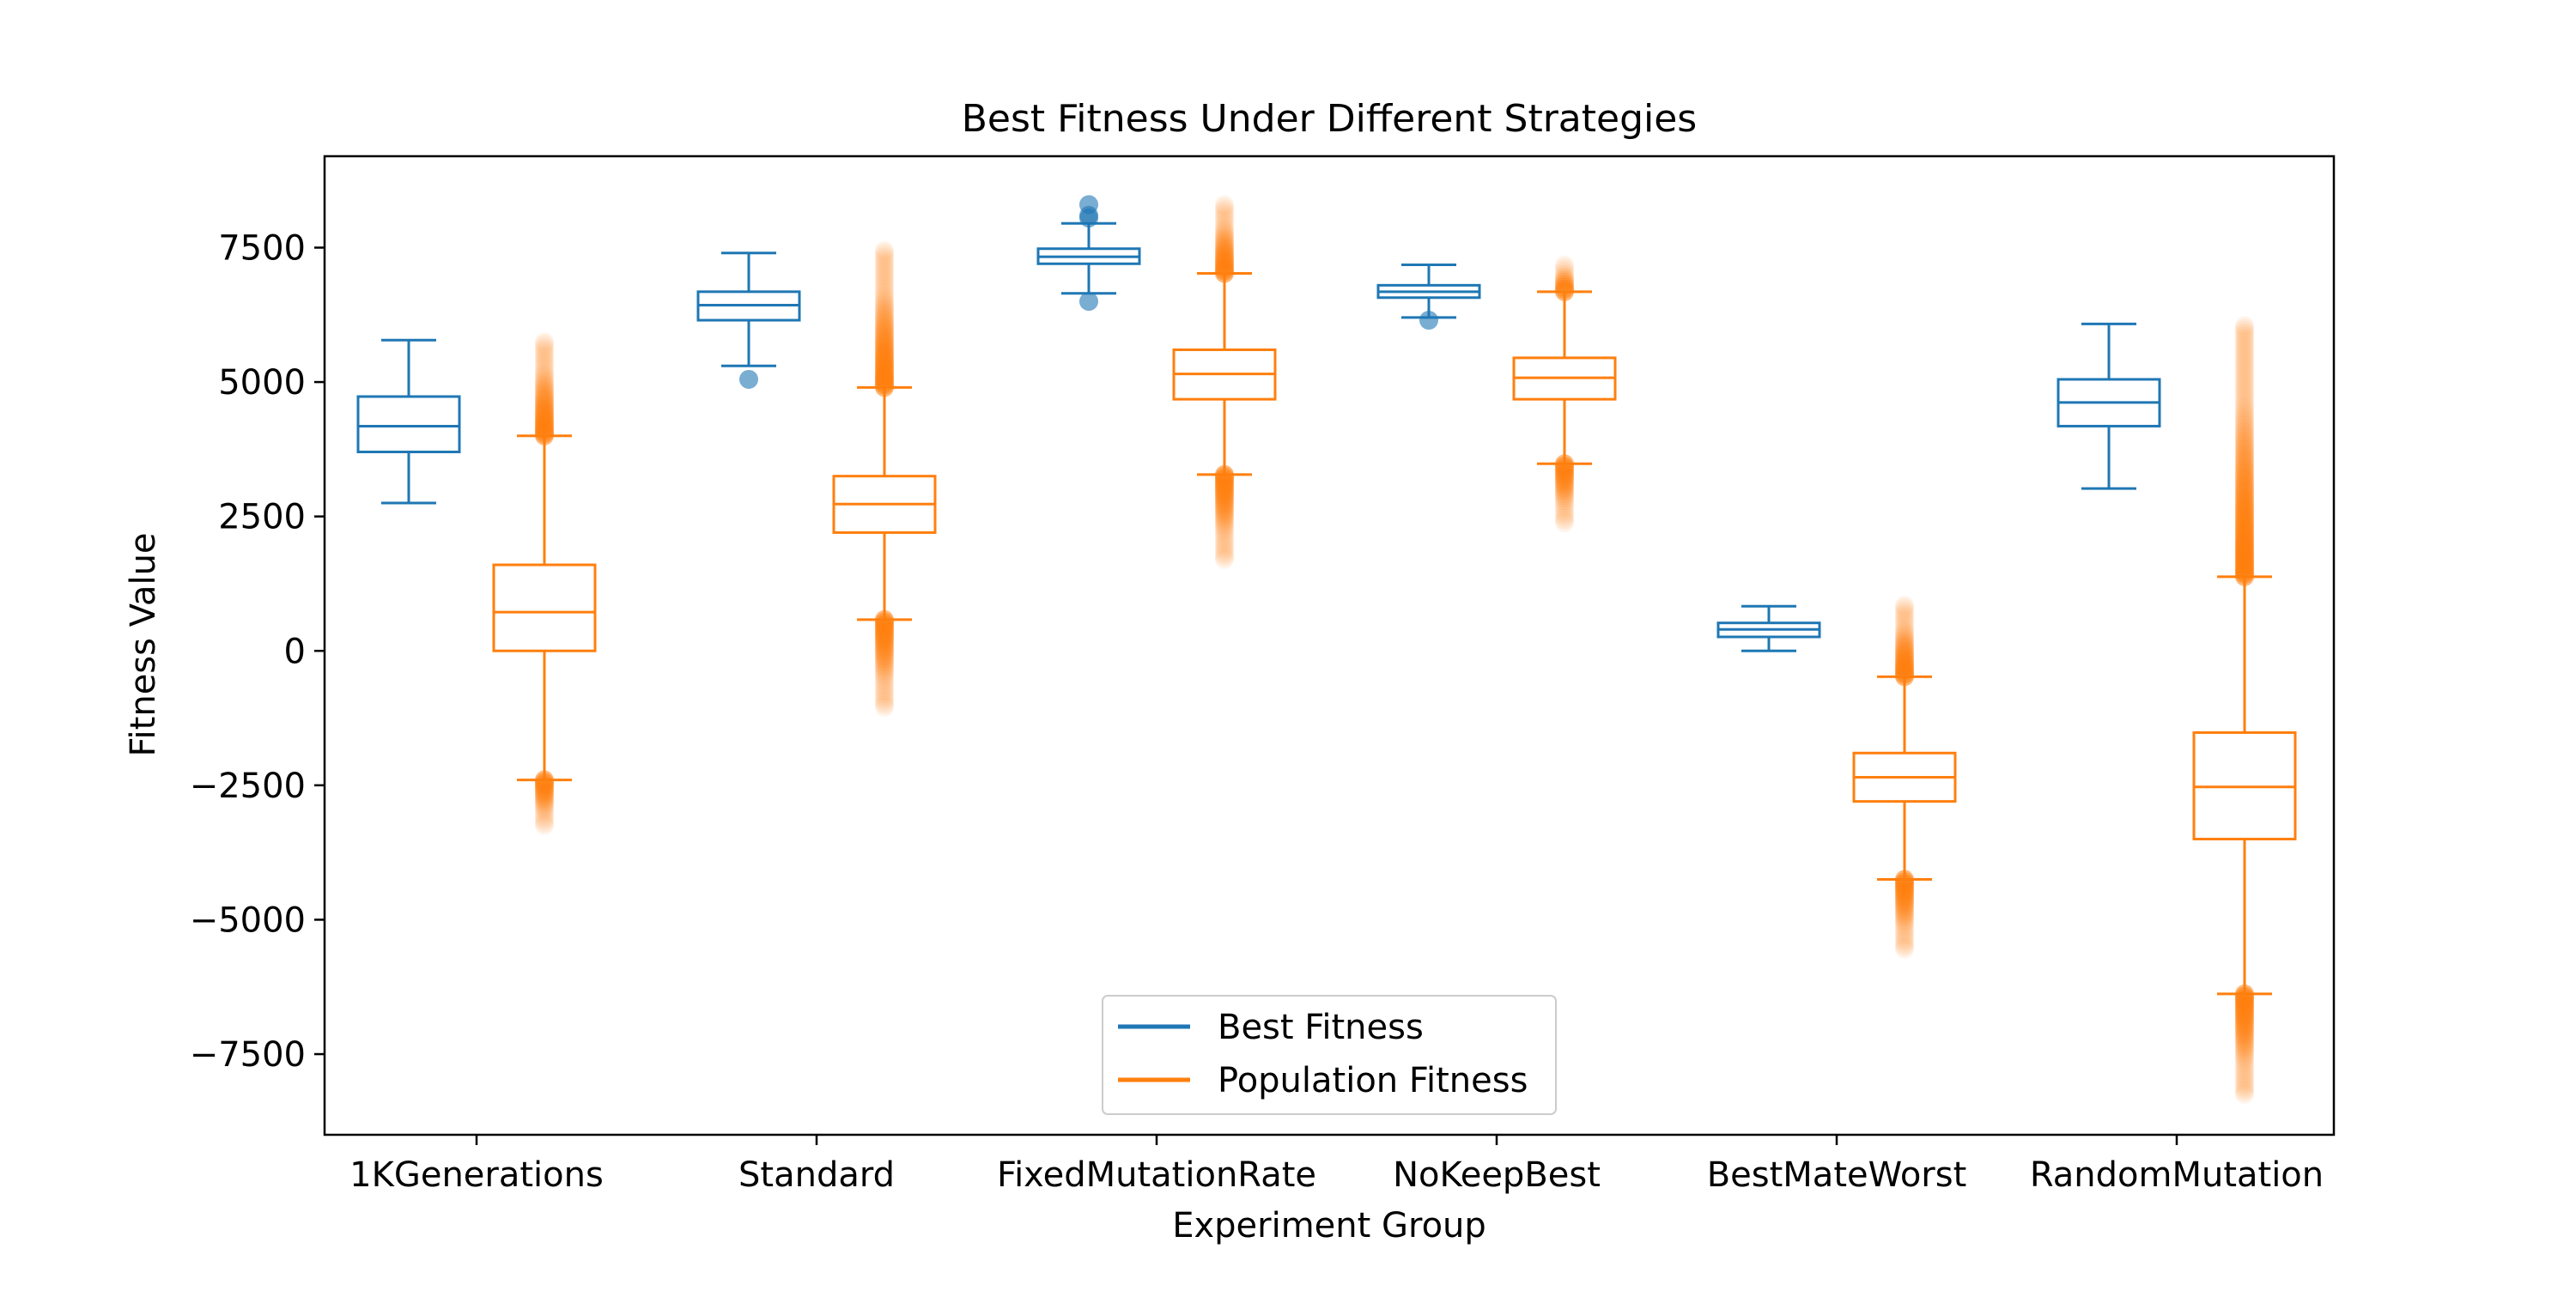 This screenshot has width=2576, height=1291. Describe the element at coordinates (1321, 1027) in the screenshot. I see `legend-label-best-fitness: Best Fitness` at that location.